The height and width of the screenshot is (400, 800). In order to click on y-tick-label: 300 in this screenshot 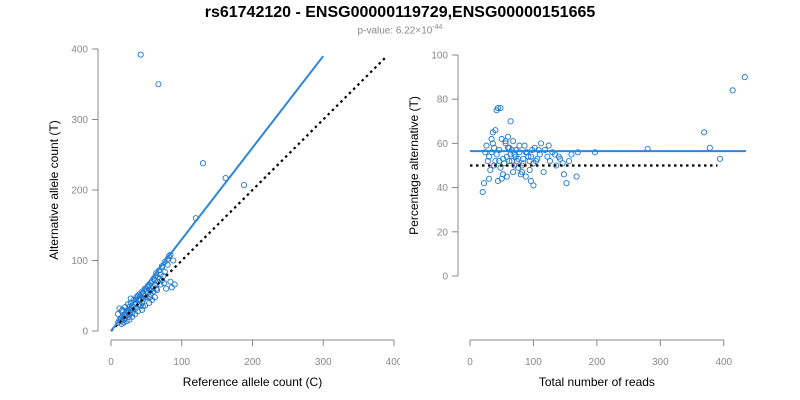, I will do `click(79, 120)`.